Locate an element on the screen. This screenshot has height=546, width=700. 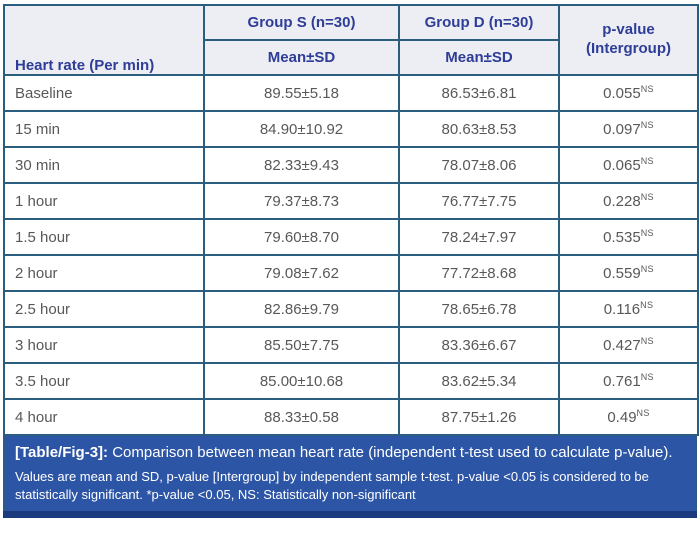
header-row-meansd: Mean±SD Mean±SD is located at coordinates (351, 57).